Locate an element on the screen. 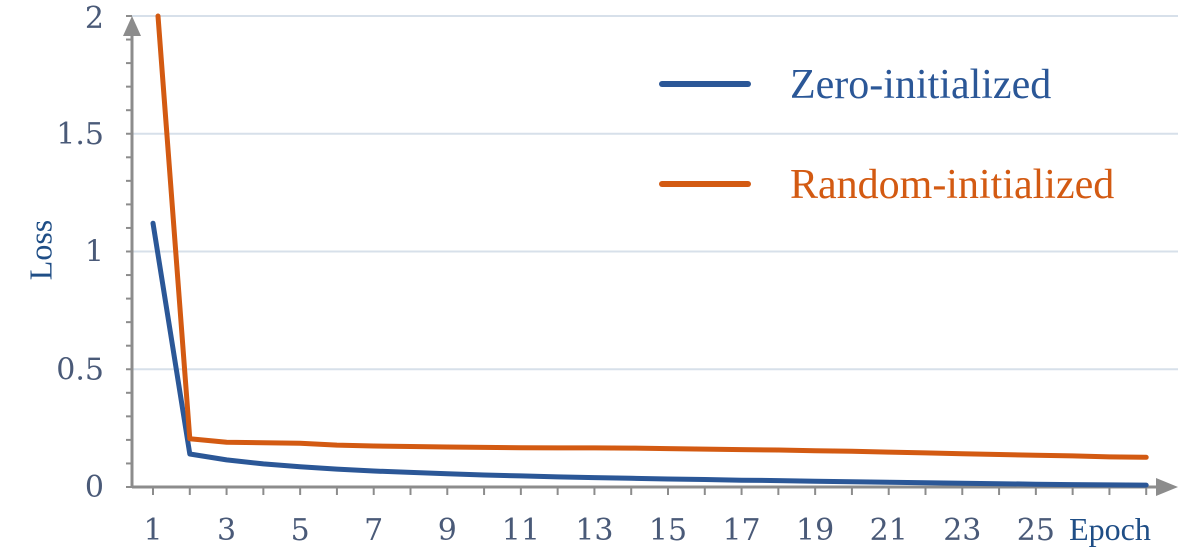 This screenshot has width=1200, height=557. x-tick-label: 19 is located at coordinates (815, 530).